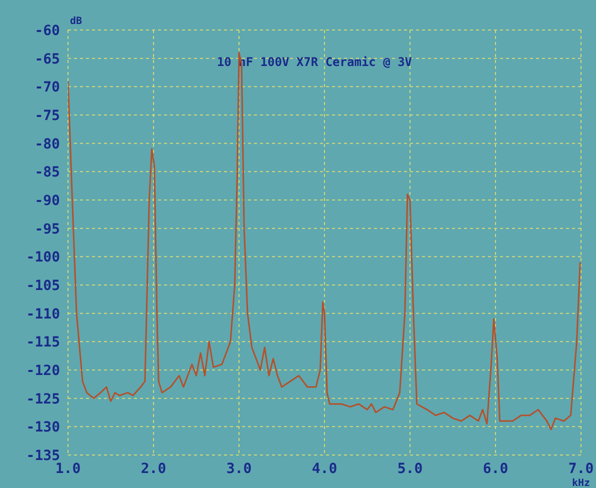 This screenshot has height=488, width=596. I want to click on y-tick-label: -120, so click(43, 370).